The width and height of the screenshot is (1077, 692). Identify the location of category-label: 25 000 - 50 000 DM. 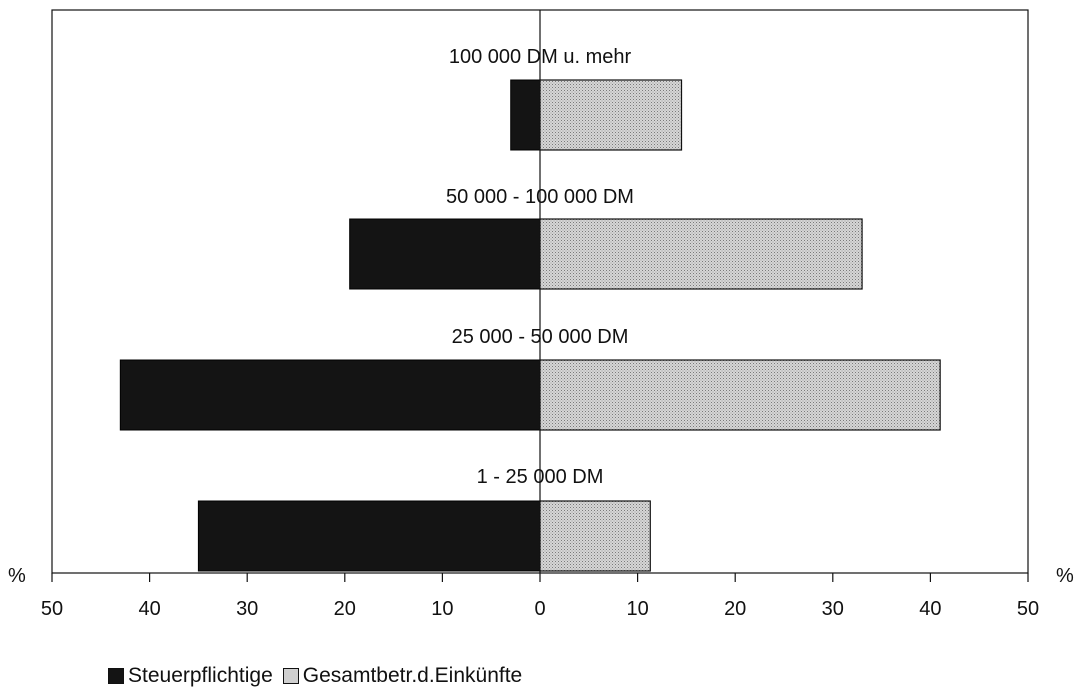
(540, 337).